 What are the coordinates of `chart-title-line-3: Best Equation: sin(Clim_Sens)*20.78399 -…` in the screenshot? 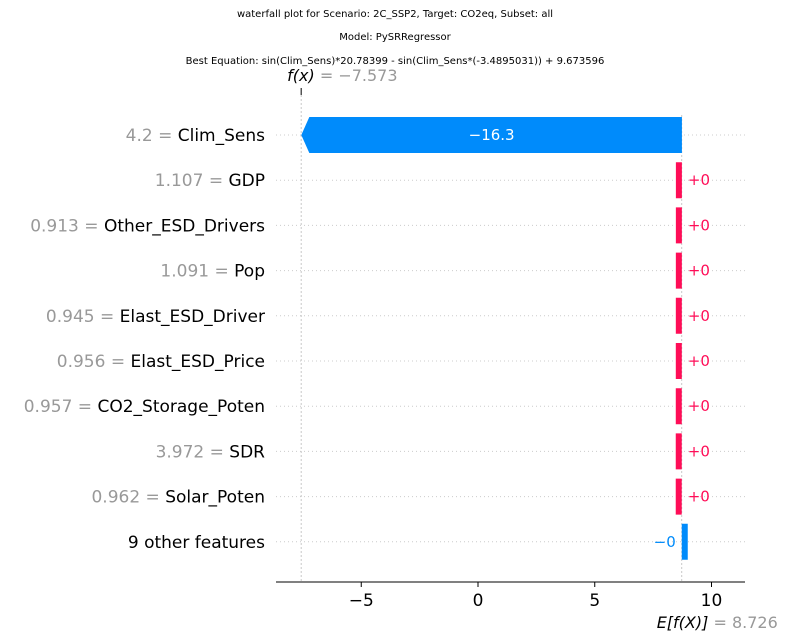 It's located at (395, 61).